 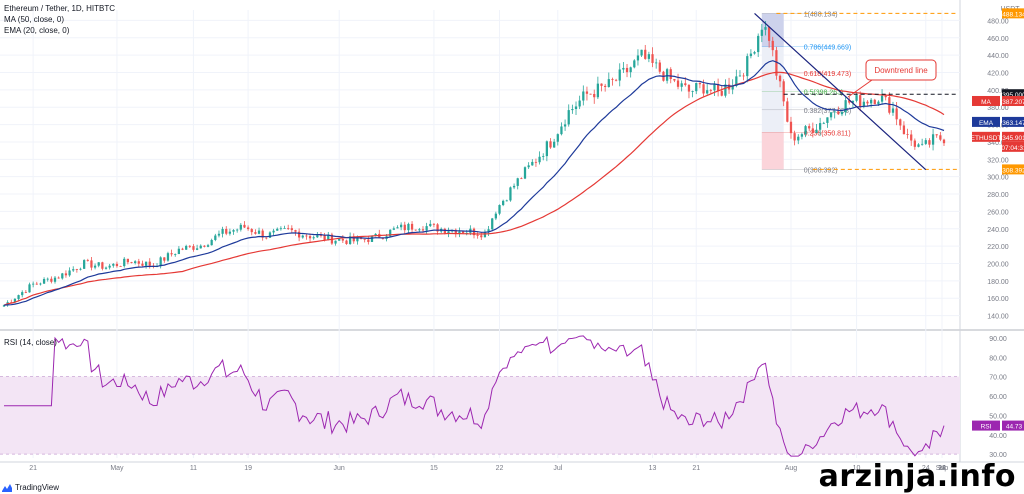 What do you see at coordinates (998, 121) in the screenshot?
I see `badge-ema: EMA 363.147` at bounding box center [998, 121].